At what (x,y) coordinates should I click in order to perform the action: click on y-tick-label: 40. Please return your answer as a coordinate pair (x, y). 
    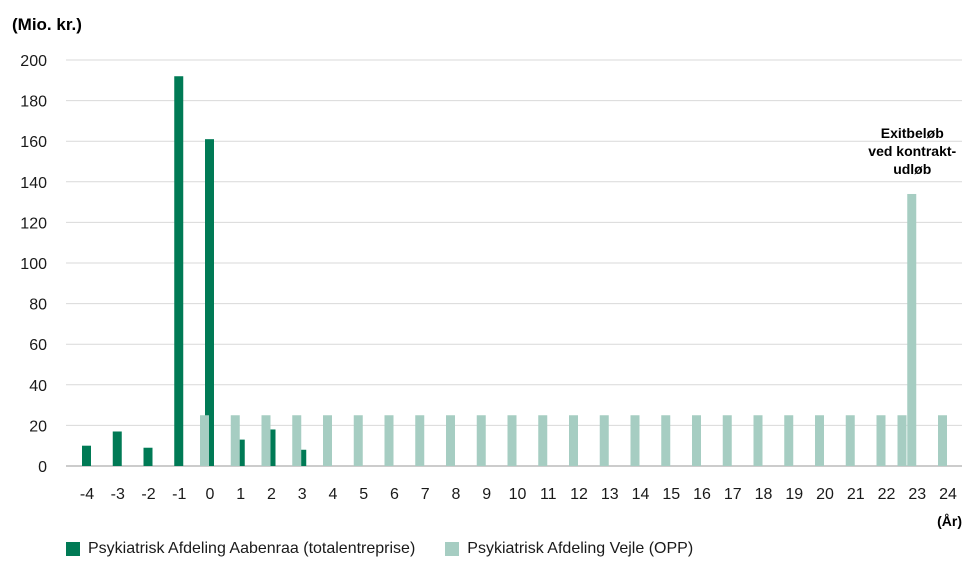
    Looking at the image, I should click on (38, 386).